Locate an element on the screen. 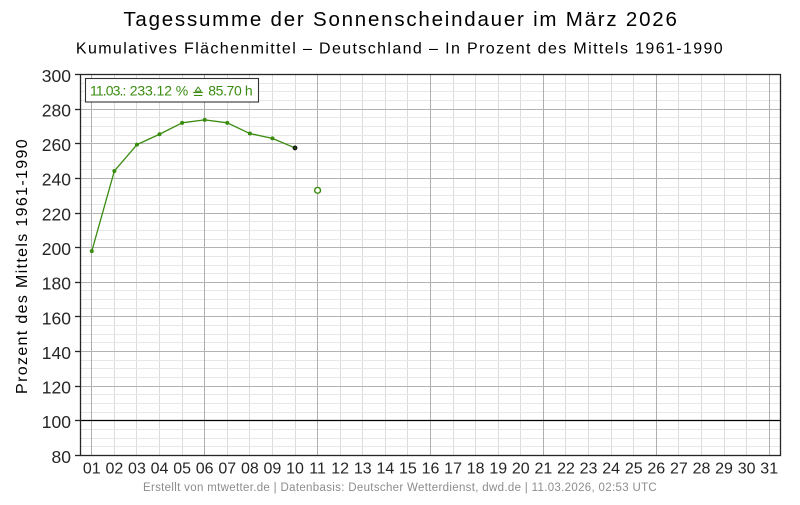 The image size is (800, 505). svg-text: 17 is located at coordinates (453, 469).